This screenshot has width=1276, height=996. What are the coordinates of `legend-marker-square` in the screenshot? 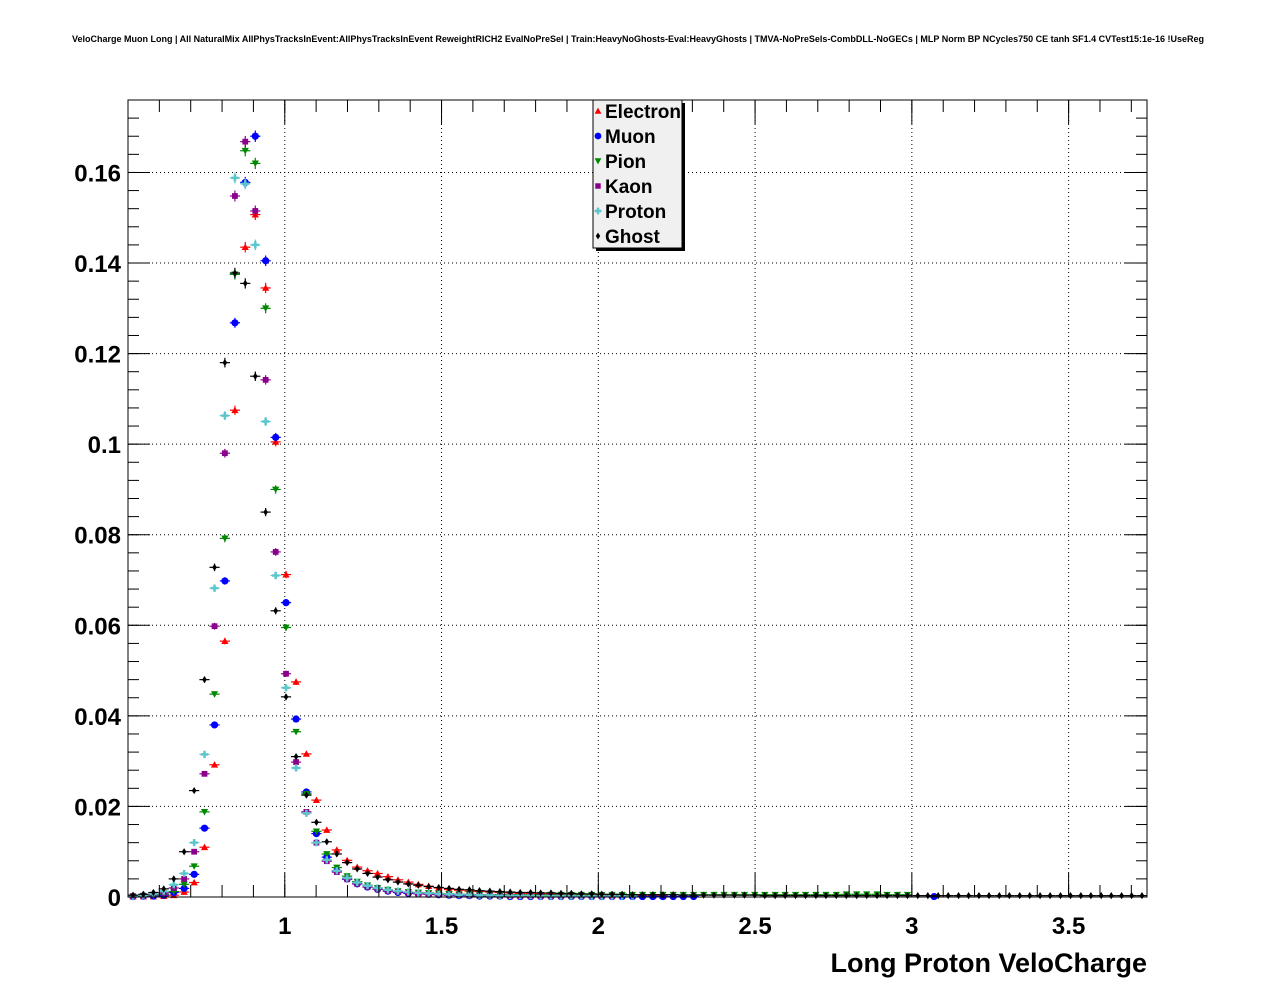 It's located at (598, 186).